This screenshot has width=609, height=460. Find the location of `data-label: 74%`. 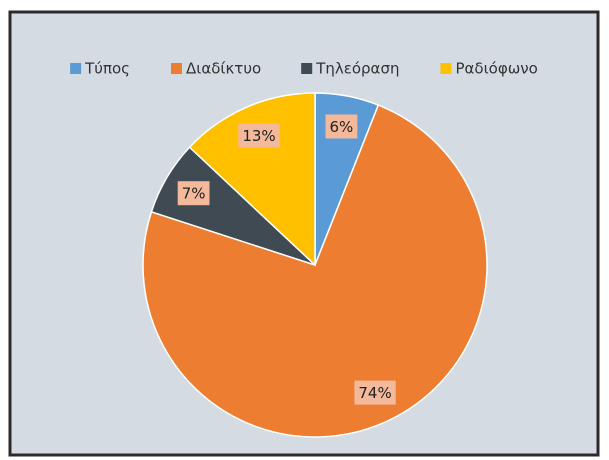

data-label: 74% is located at coordinates (374, 393).